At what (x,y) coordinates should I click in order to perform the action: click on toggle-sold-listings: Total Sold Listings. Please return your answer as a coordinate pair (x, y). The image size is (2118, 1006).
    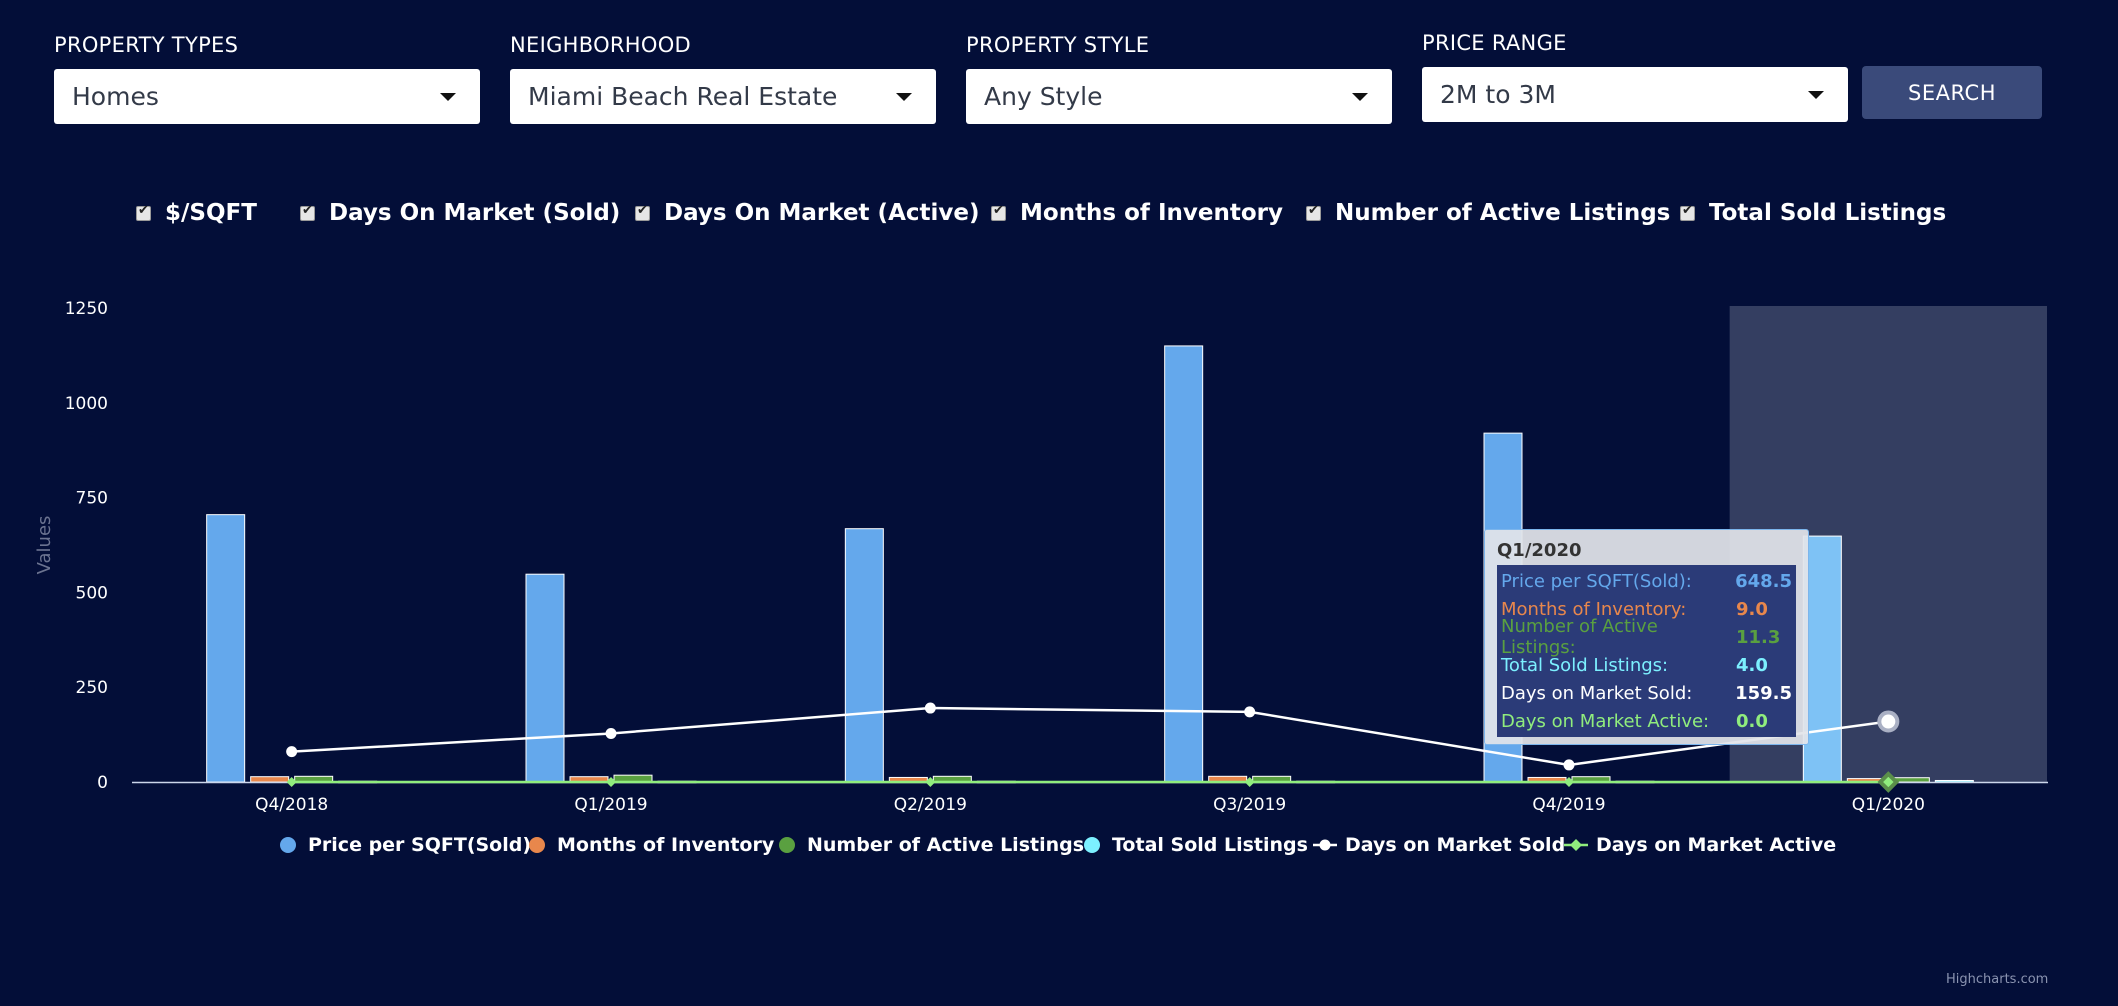
    Looking at the image, I should click on (1813, 213).